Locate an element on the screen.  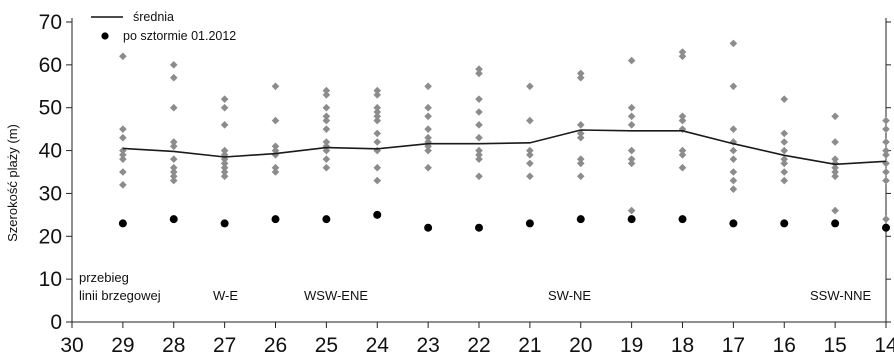
y-tick-label: 0 is located at coordinates (56, 322).